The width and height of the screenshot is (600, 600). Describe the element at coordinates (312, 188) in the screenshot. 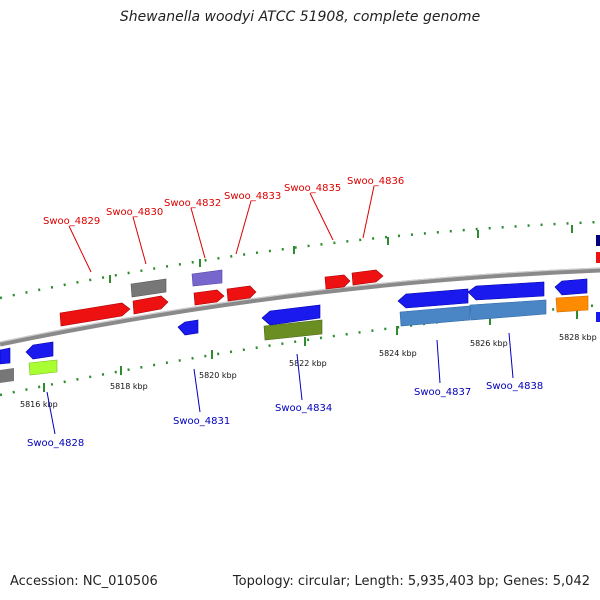

I see `gene-label-swoo-4835: Swoo_4835` at that location.